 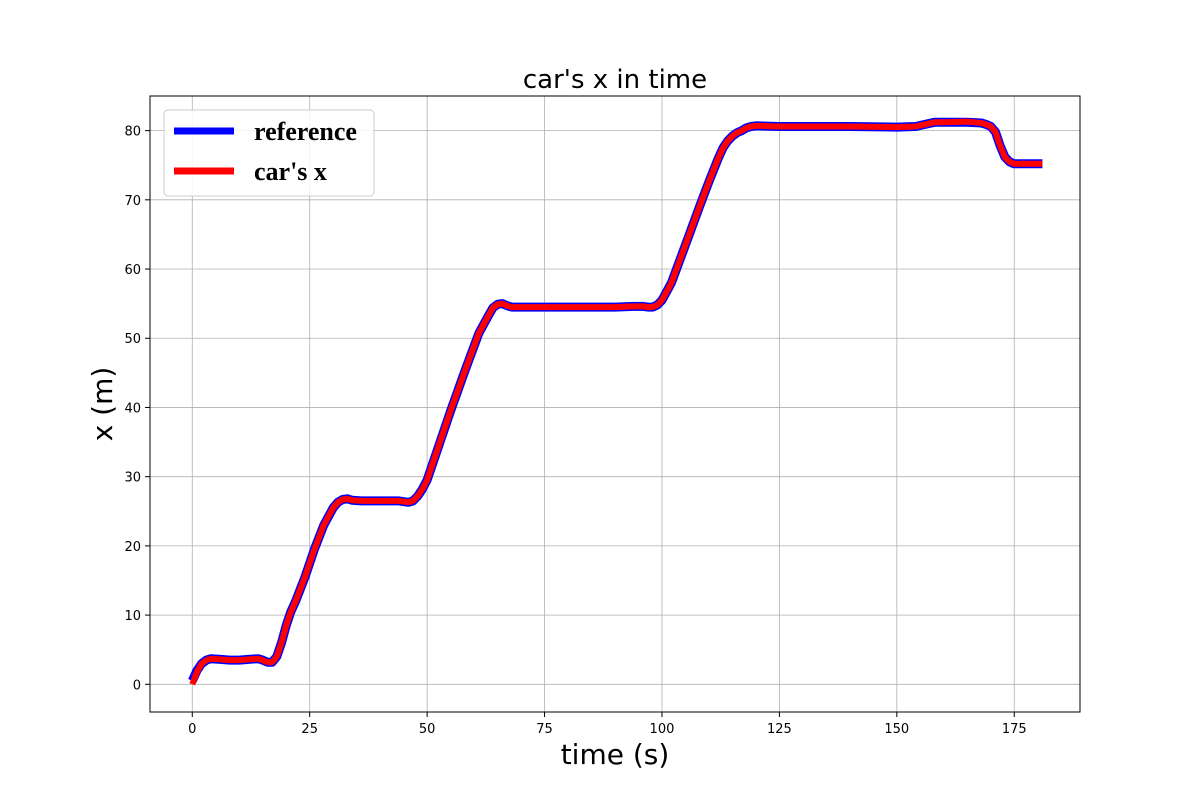 What do you see at coordinates (132, 339) in the screenshot?
I see `y-tick-label: 50` at bounding box center [132, 339].